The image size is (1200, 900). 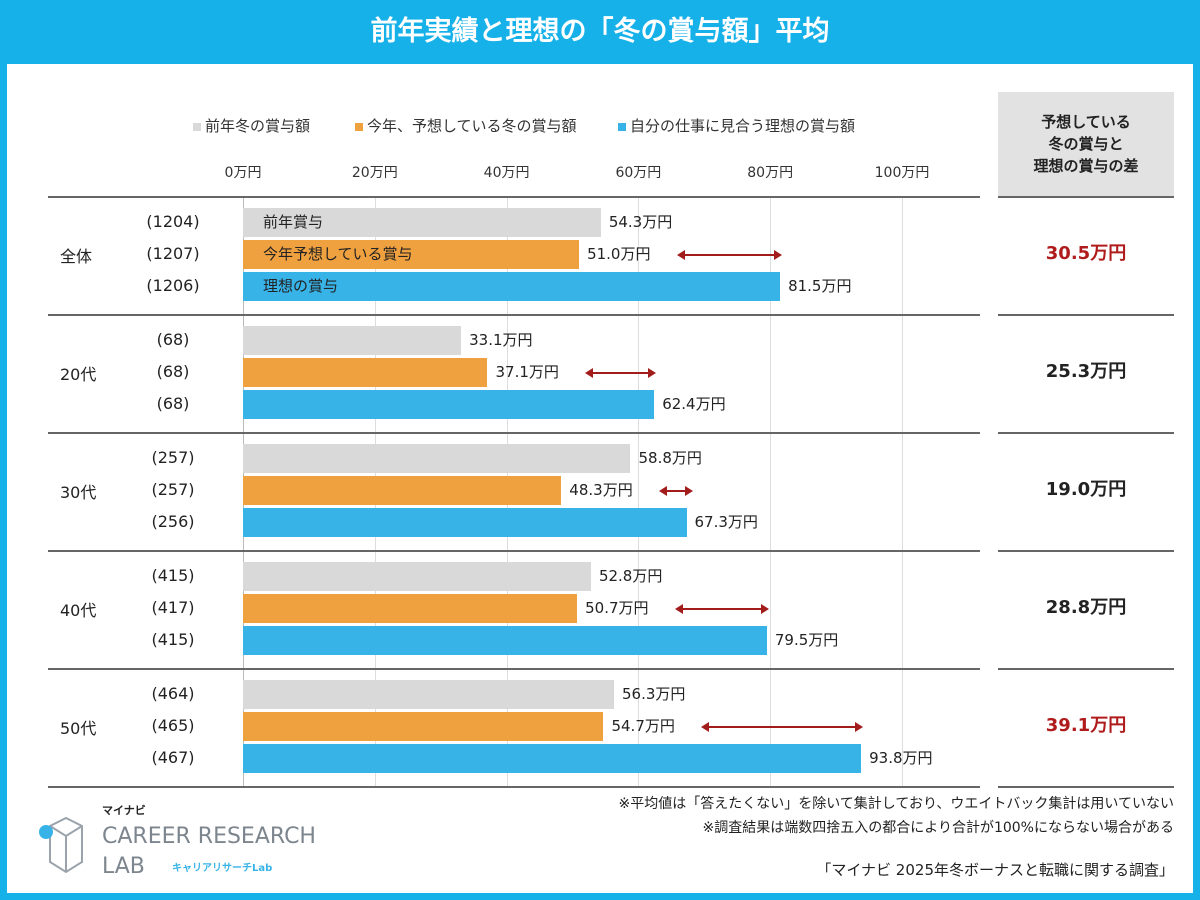 What do you see at coordinates (173, 757) in the screenshot?
I see `sample-size: (467)` at bounding box center [173, 757].